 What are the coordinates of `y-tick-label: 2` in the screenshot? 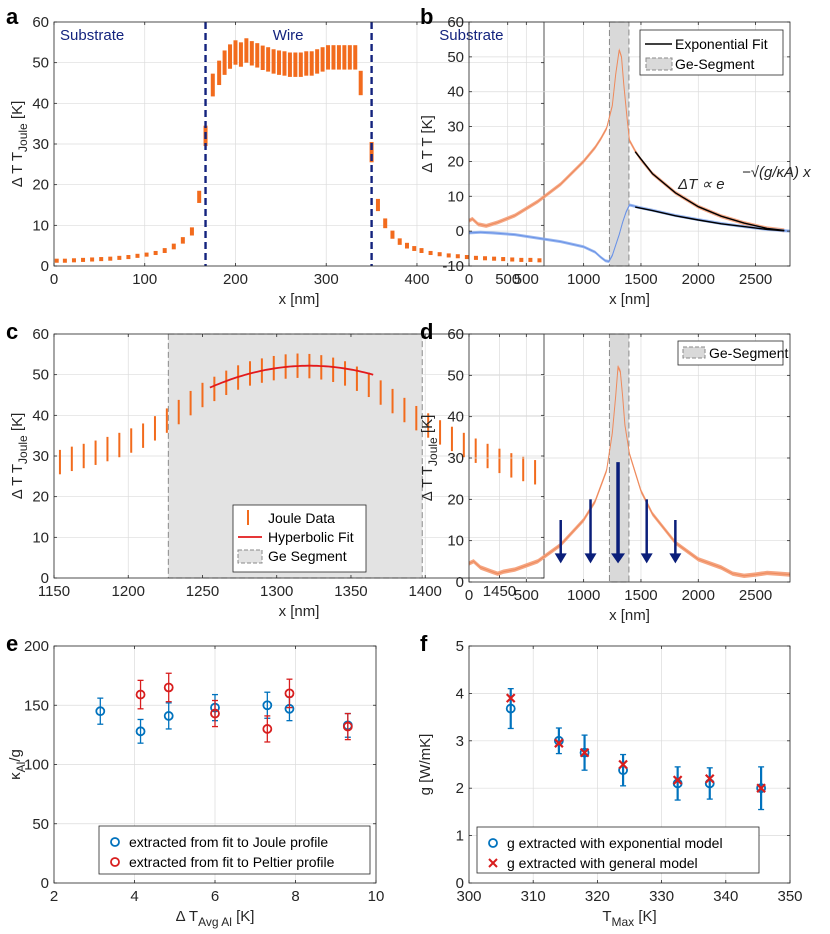 It's located at (460, 788).